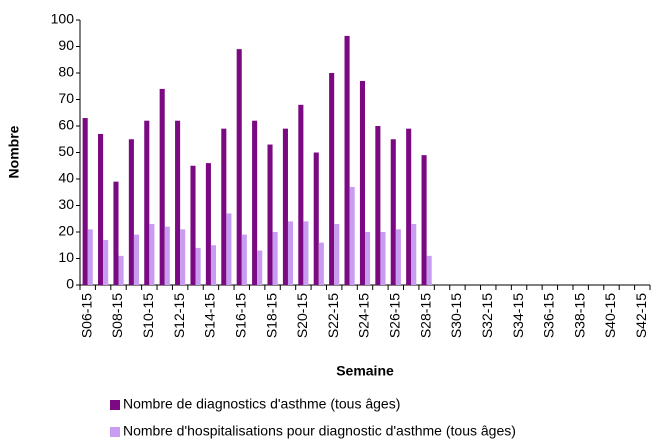  I want to click on x-tick-label: S36-15, so click(549, 315).